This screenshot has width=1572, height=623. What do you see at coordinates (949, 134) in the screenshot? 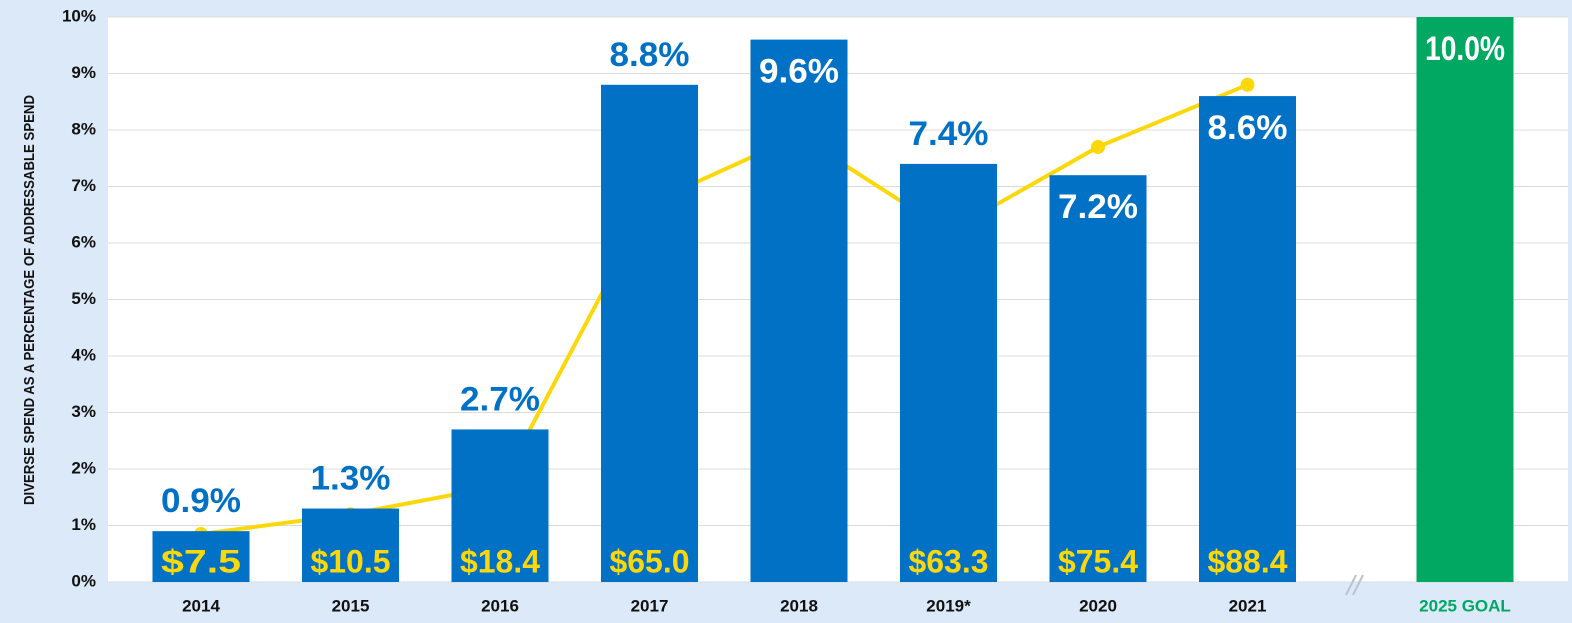
I see `bar-value-label: 7.4%` at bounding box center [949, 134].